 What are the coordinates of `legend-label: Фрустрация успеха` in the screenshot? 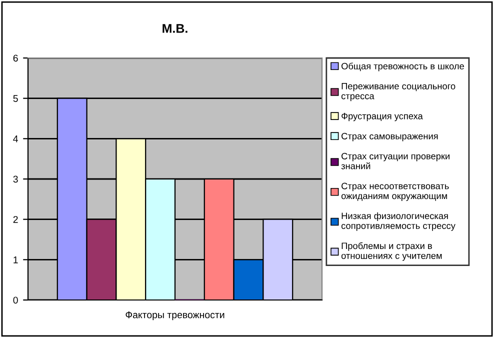 It's located at (382, 117).